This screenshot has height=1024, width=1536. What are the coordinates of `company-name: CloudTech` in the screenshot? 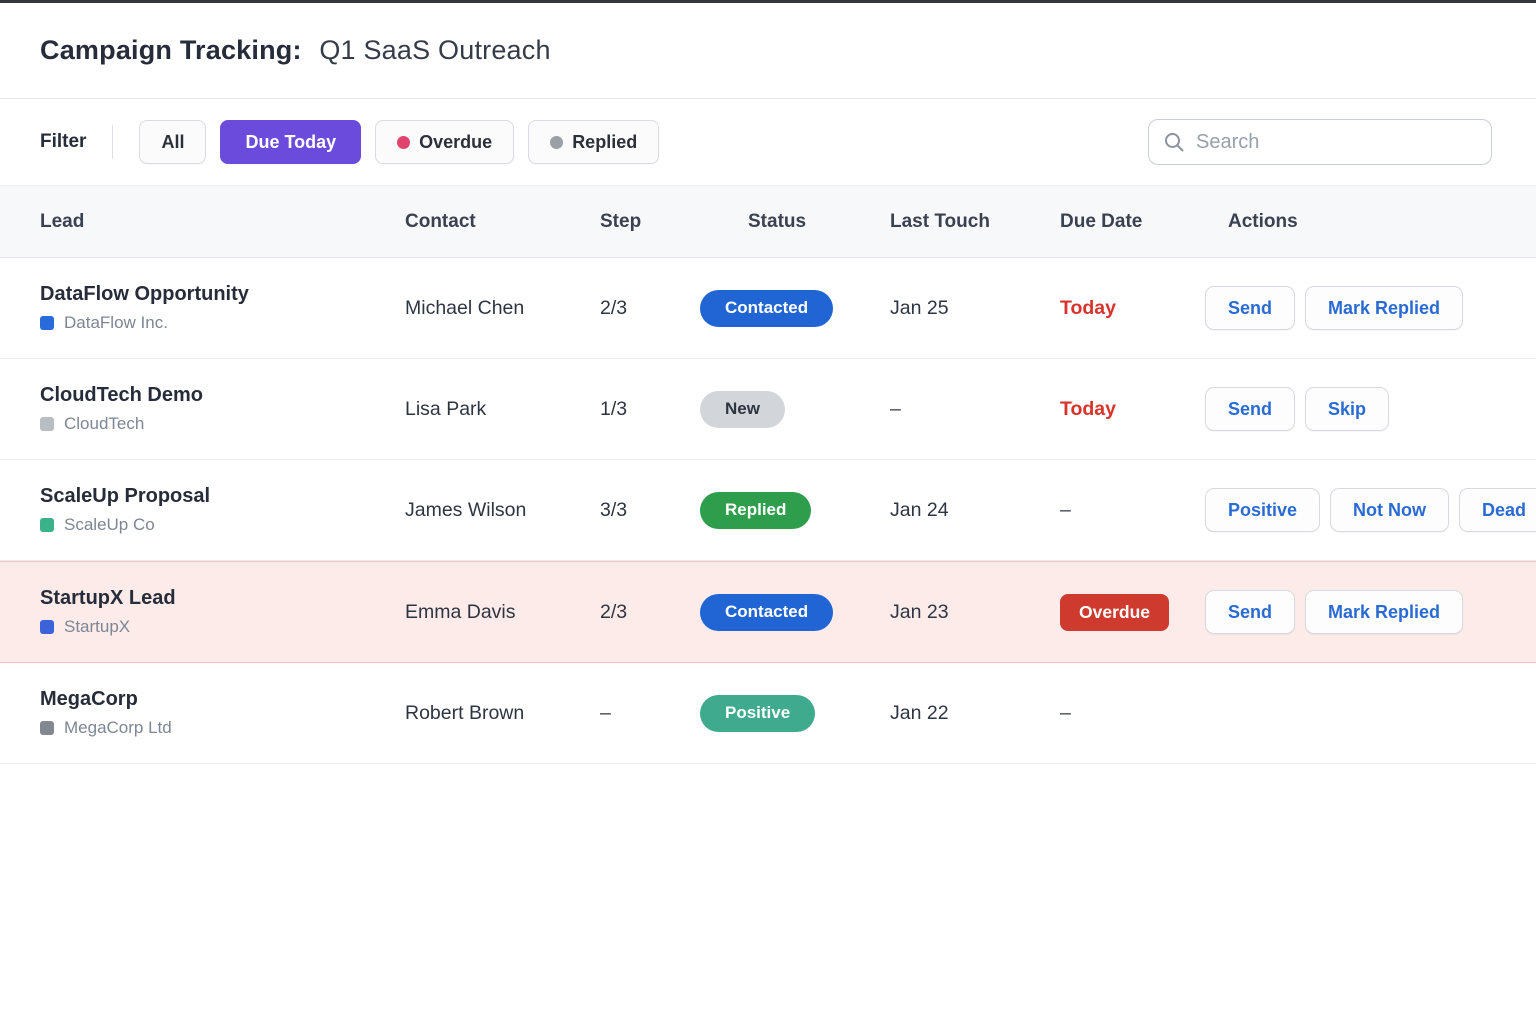 It's located at (104, 423).